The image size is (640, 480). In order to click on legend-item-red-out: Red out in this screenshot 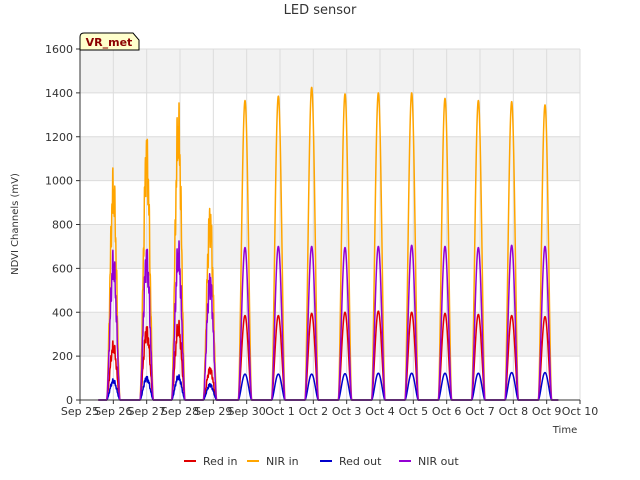, I will do `click(351, 461)`.